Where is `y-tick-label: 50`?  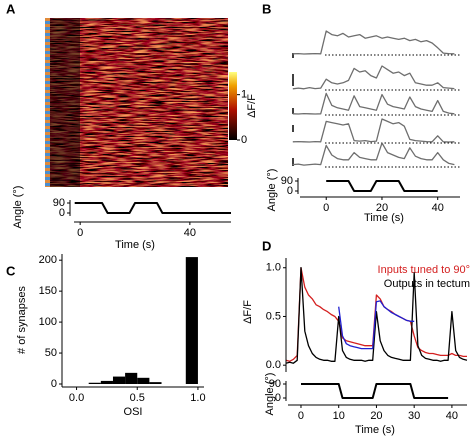
y-tick-label: 50 is located at coordinates (51, 353).